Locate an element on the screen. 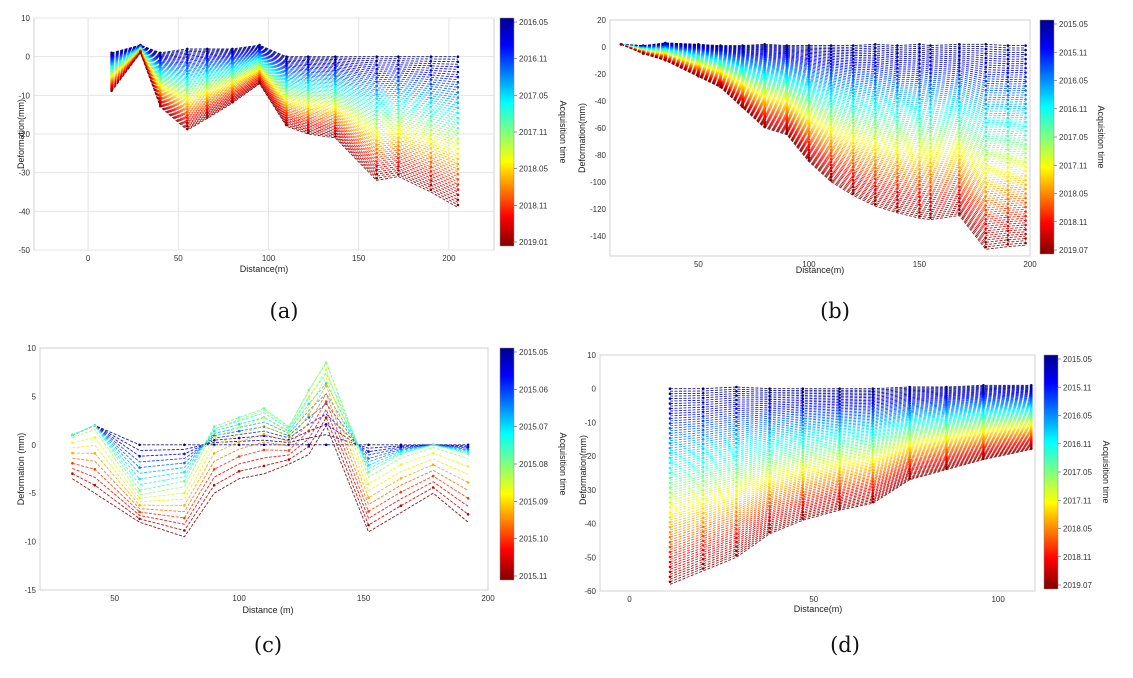 The width and height of the screenshot is (1133, 678). plot-frame is located at coordinates (264, 469).